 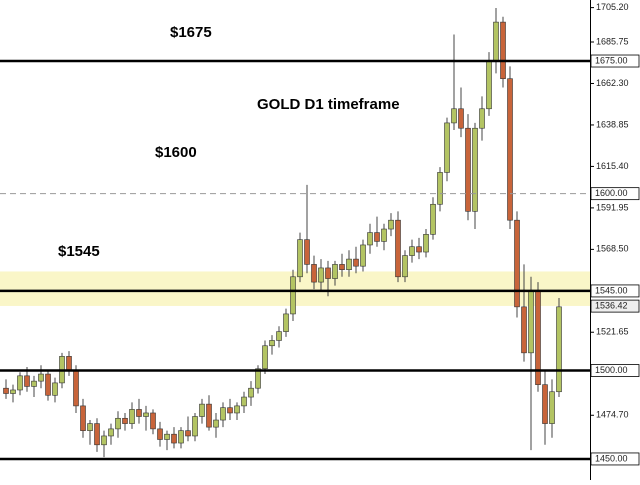 I want to click on y-tick-label: 1685.75, so click(x=612, y=41).